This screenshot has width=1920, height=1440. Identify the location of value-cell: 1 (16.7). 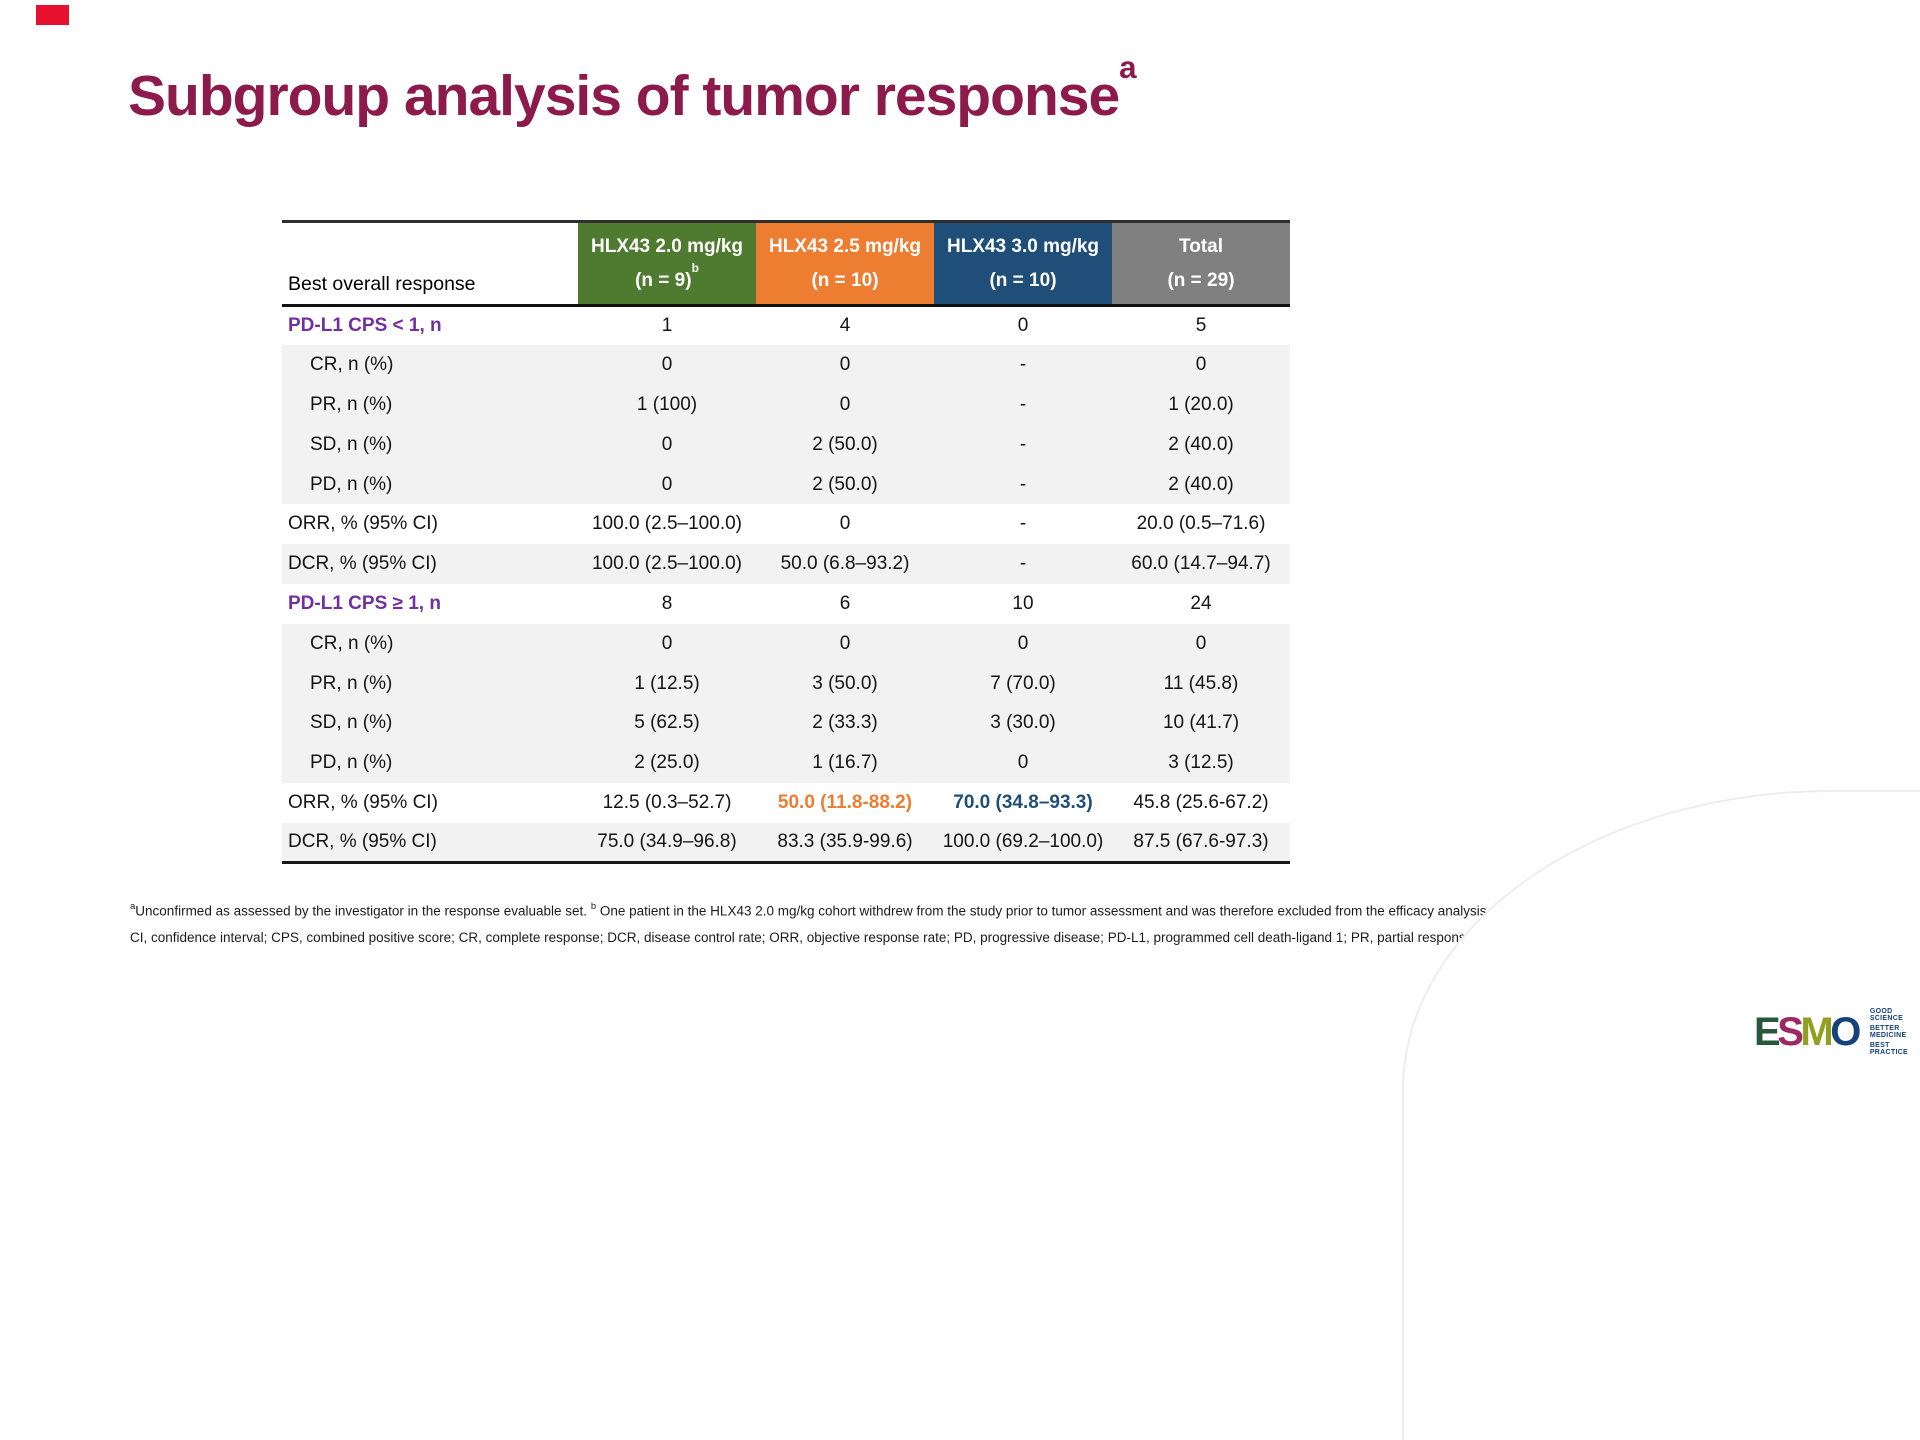
(845, 763).